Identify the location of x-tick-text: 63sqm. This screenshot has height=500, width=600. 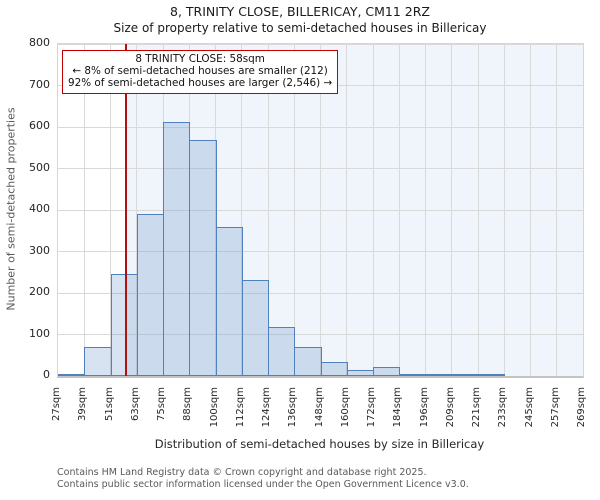
(135, 404).